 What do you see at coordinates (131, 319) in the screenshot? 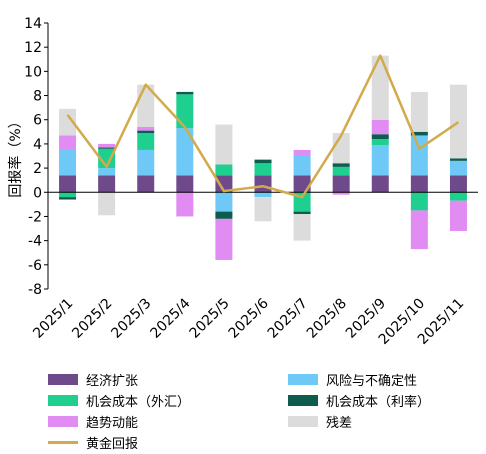
I see `x-tick-label: 2025/3` at bounding box center [131, 319].